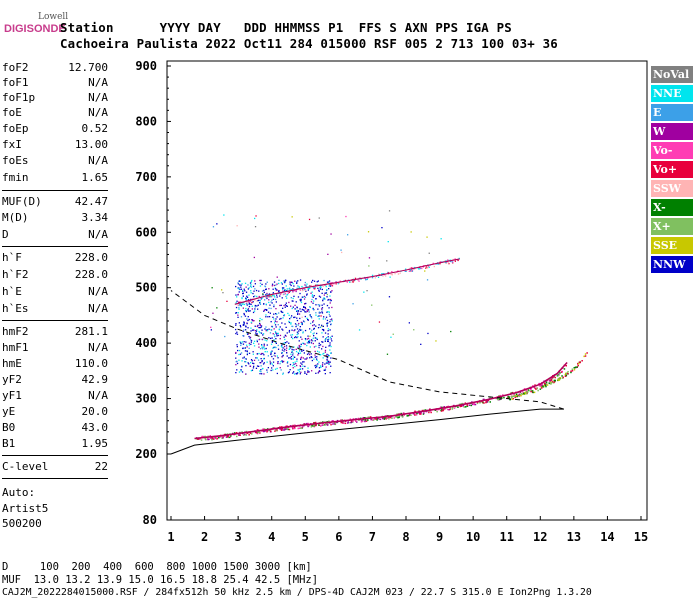 This screenshot has height=600, width=700. I want to click on legend-item-ssw: SSW, so click(672, 188).